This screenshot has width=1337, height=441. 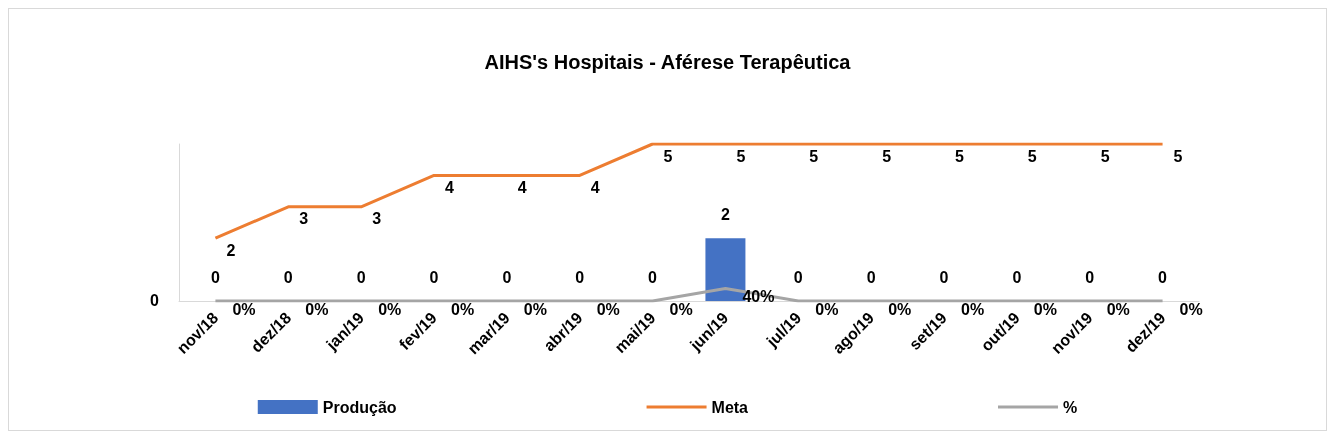 I want to click on text: 0, so click(x=155, y=300).